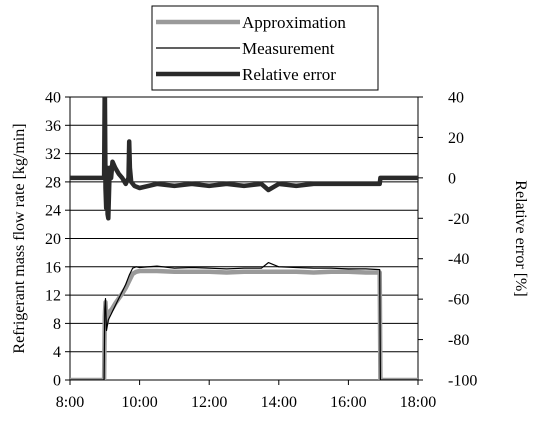  I want to click on legend-label-relative-error: Relative error, so click(289, 74).